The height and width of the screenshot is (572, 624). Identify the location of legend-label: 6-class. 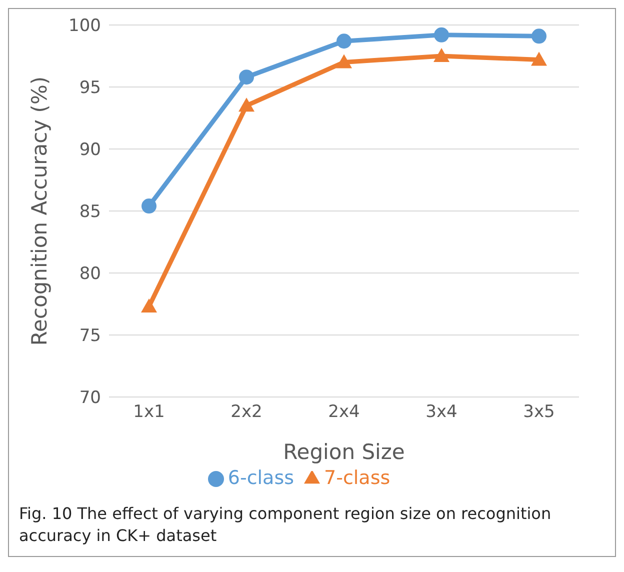
(261, 478).